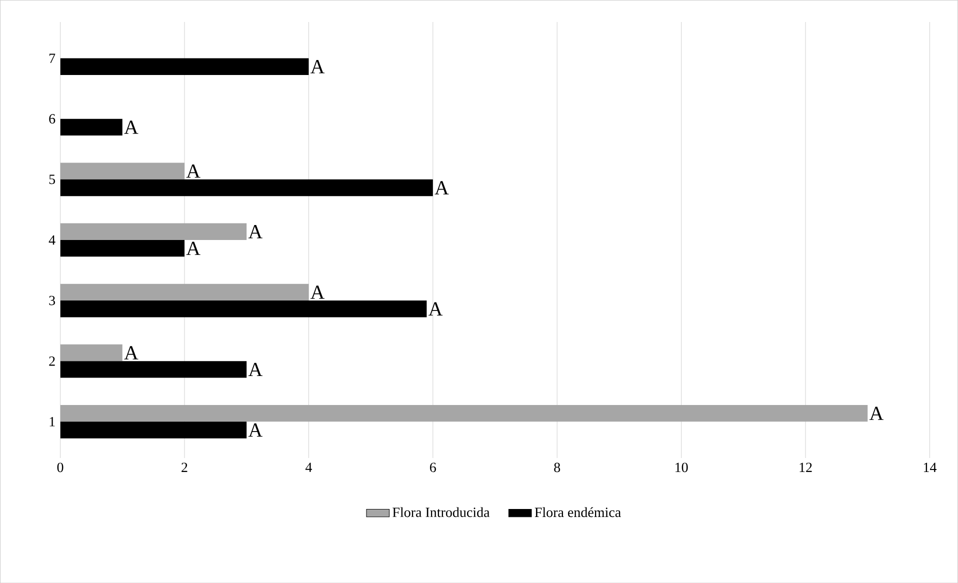  I want to click on x-tick-label: 0, so click(60, 467).